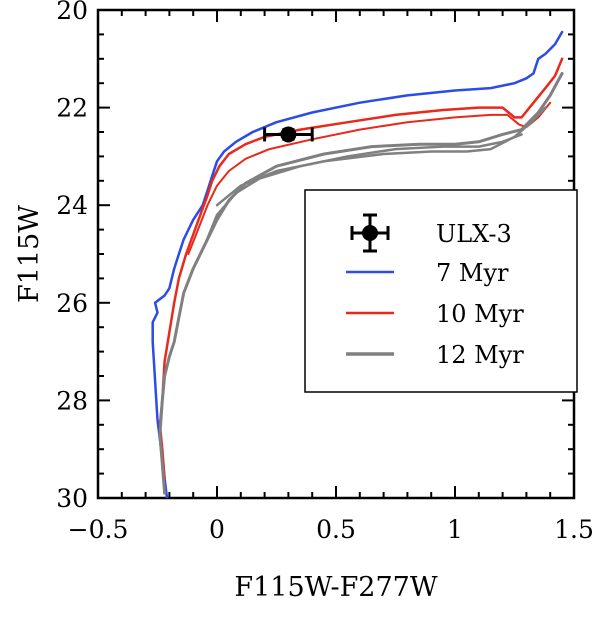  Describe the element at coordinates (427, 273) in the screenshot. I see `legend-entry-7myr: 7 Myr` at that location.